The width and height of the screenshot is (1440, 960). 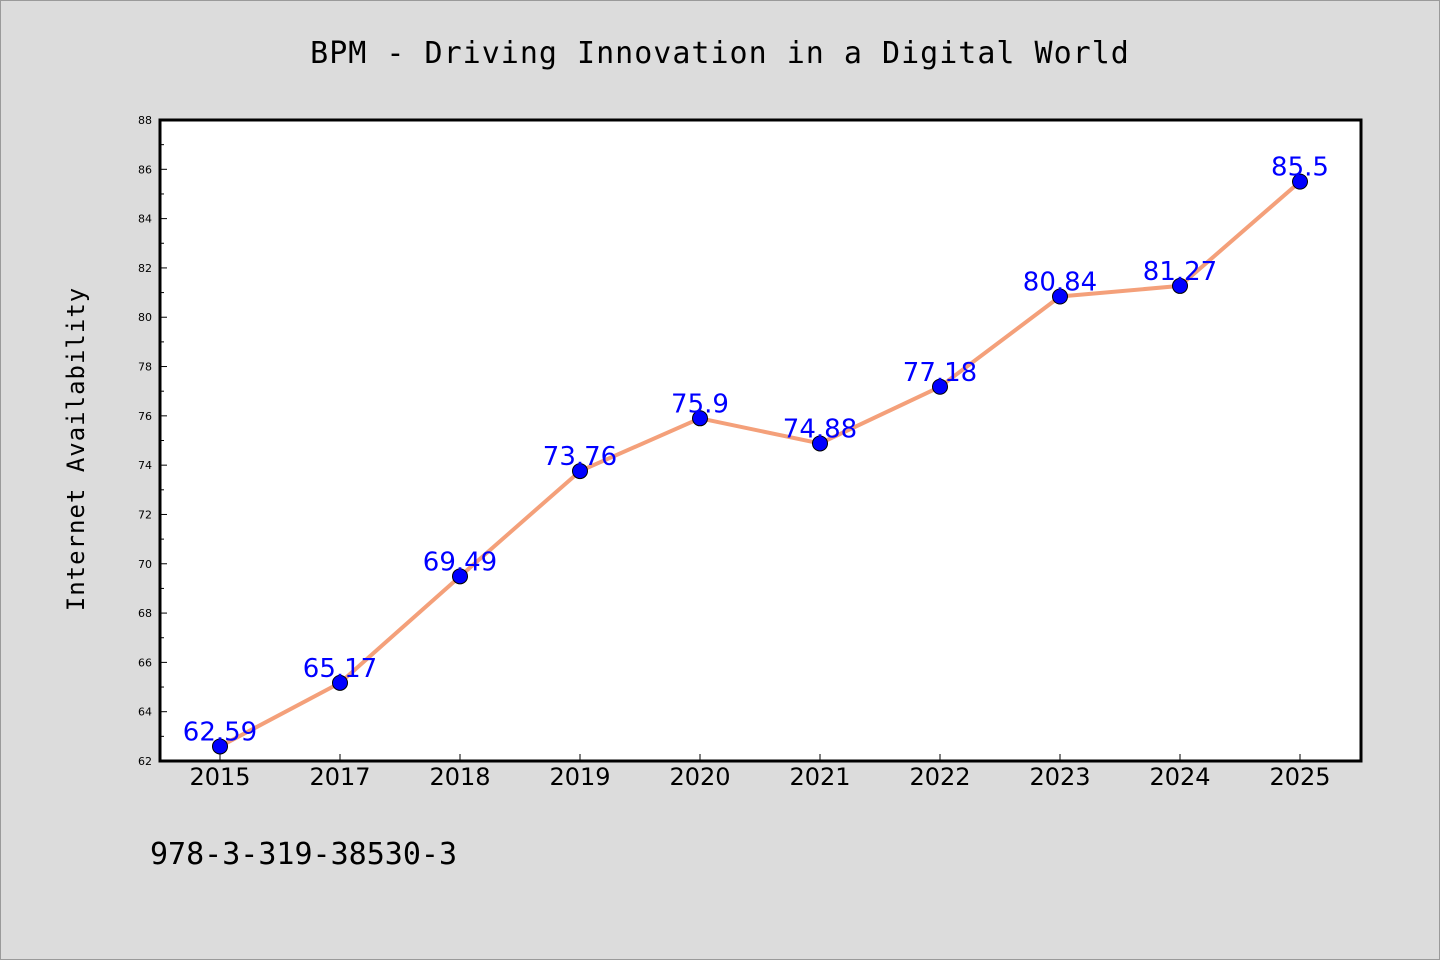 What do you see at coordinates (145, 317) in the screenshot?
I see `y-tick-label: 80` at bounding box center [145, 317].